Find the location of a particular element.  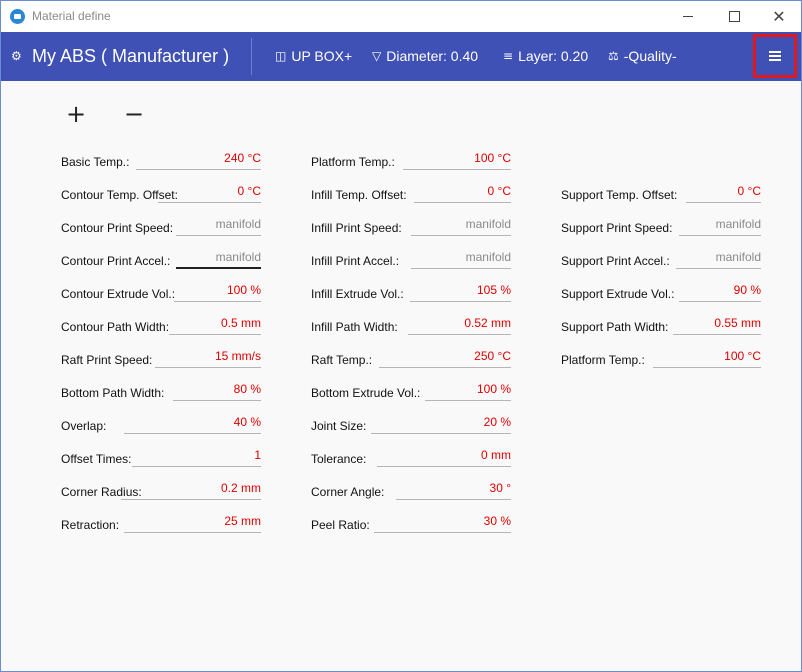

field-value-input: 80 % is located at coordinates (217, 390).